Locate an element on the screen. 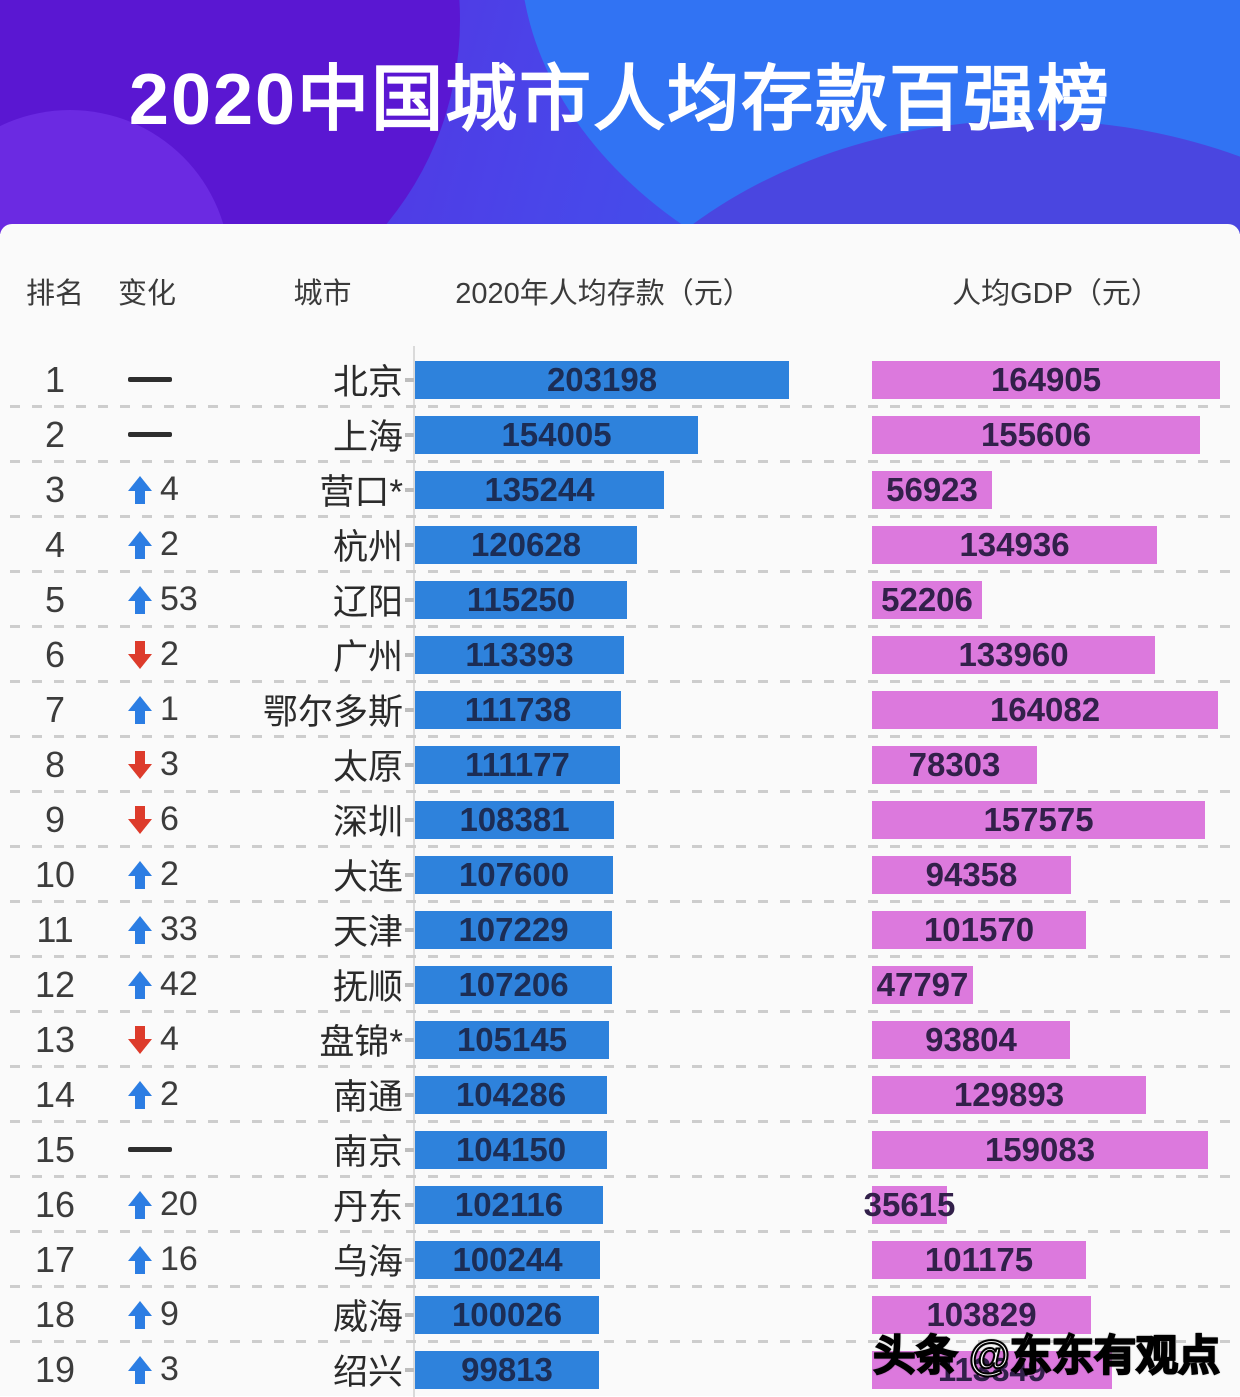 The height and width of the screenshot is (1397, 1240). gdp-bar: 78303 is located at coordinates (954, 764).